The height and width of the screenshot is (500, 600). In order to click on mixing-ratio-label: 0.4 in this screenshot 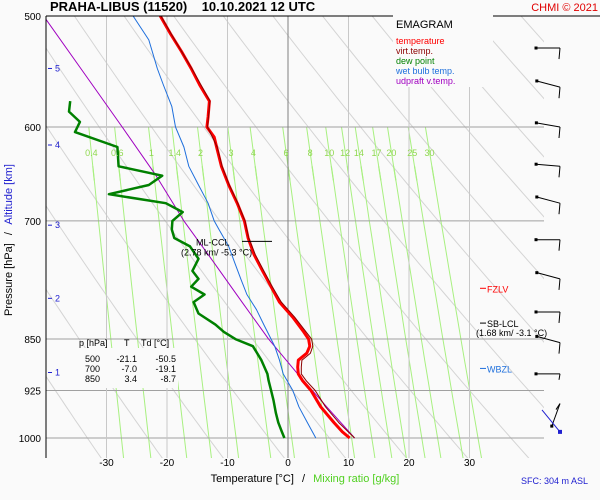, I will do `click(91, 153)`.